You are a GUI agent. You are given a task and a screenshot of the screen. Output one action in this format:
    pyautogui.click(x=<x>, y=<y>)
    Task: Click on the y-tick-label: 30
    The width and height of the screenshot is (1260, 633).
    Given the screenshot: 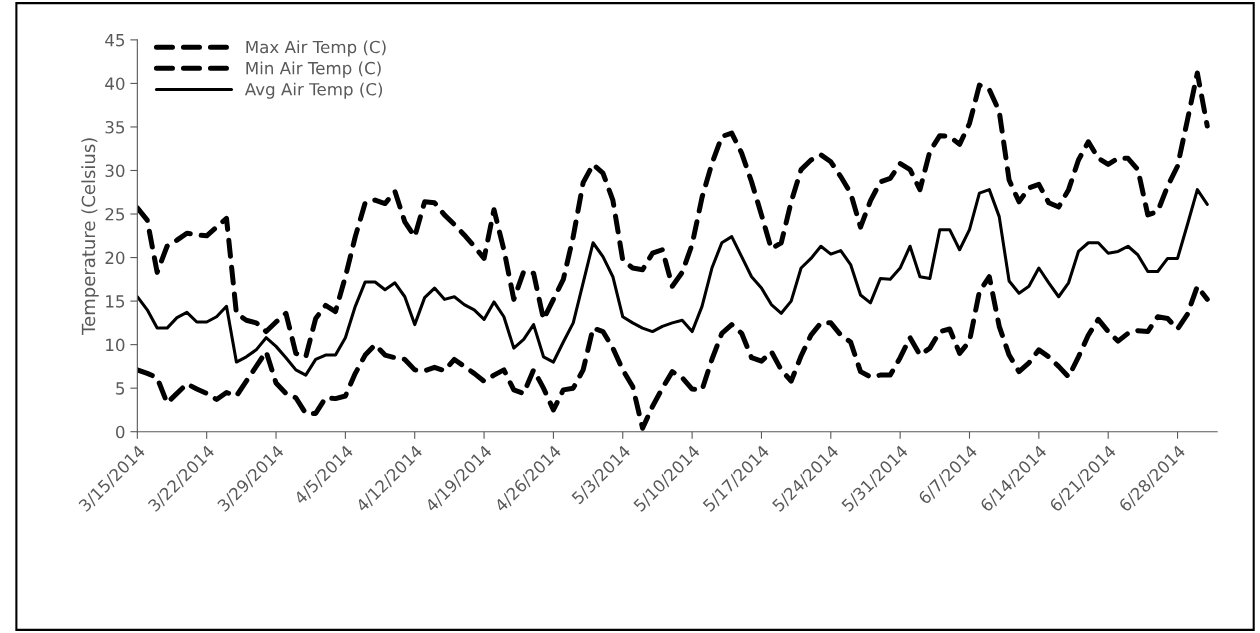 What is the action you would take?
    pyautogui.click(x=115, y=171)
    